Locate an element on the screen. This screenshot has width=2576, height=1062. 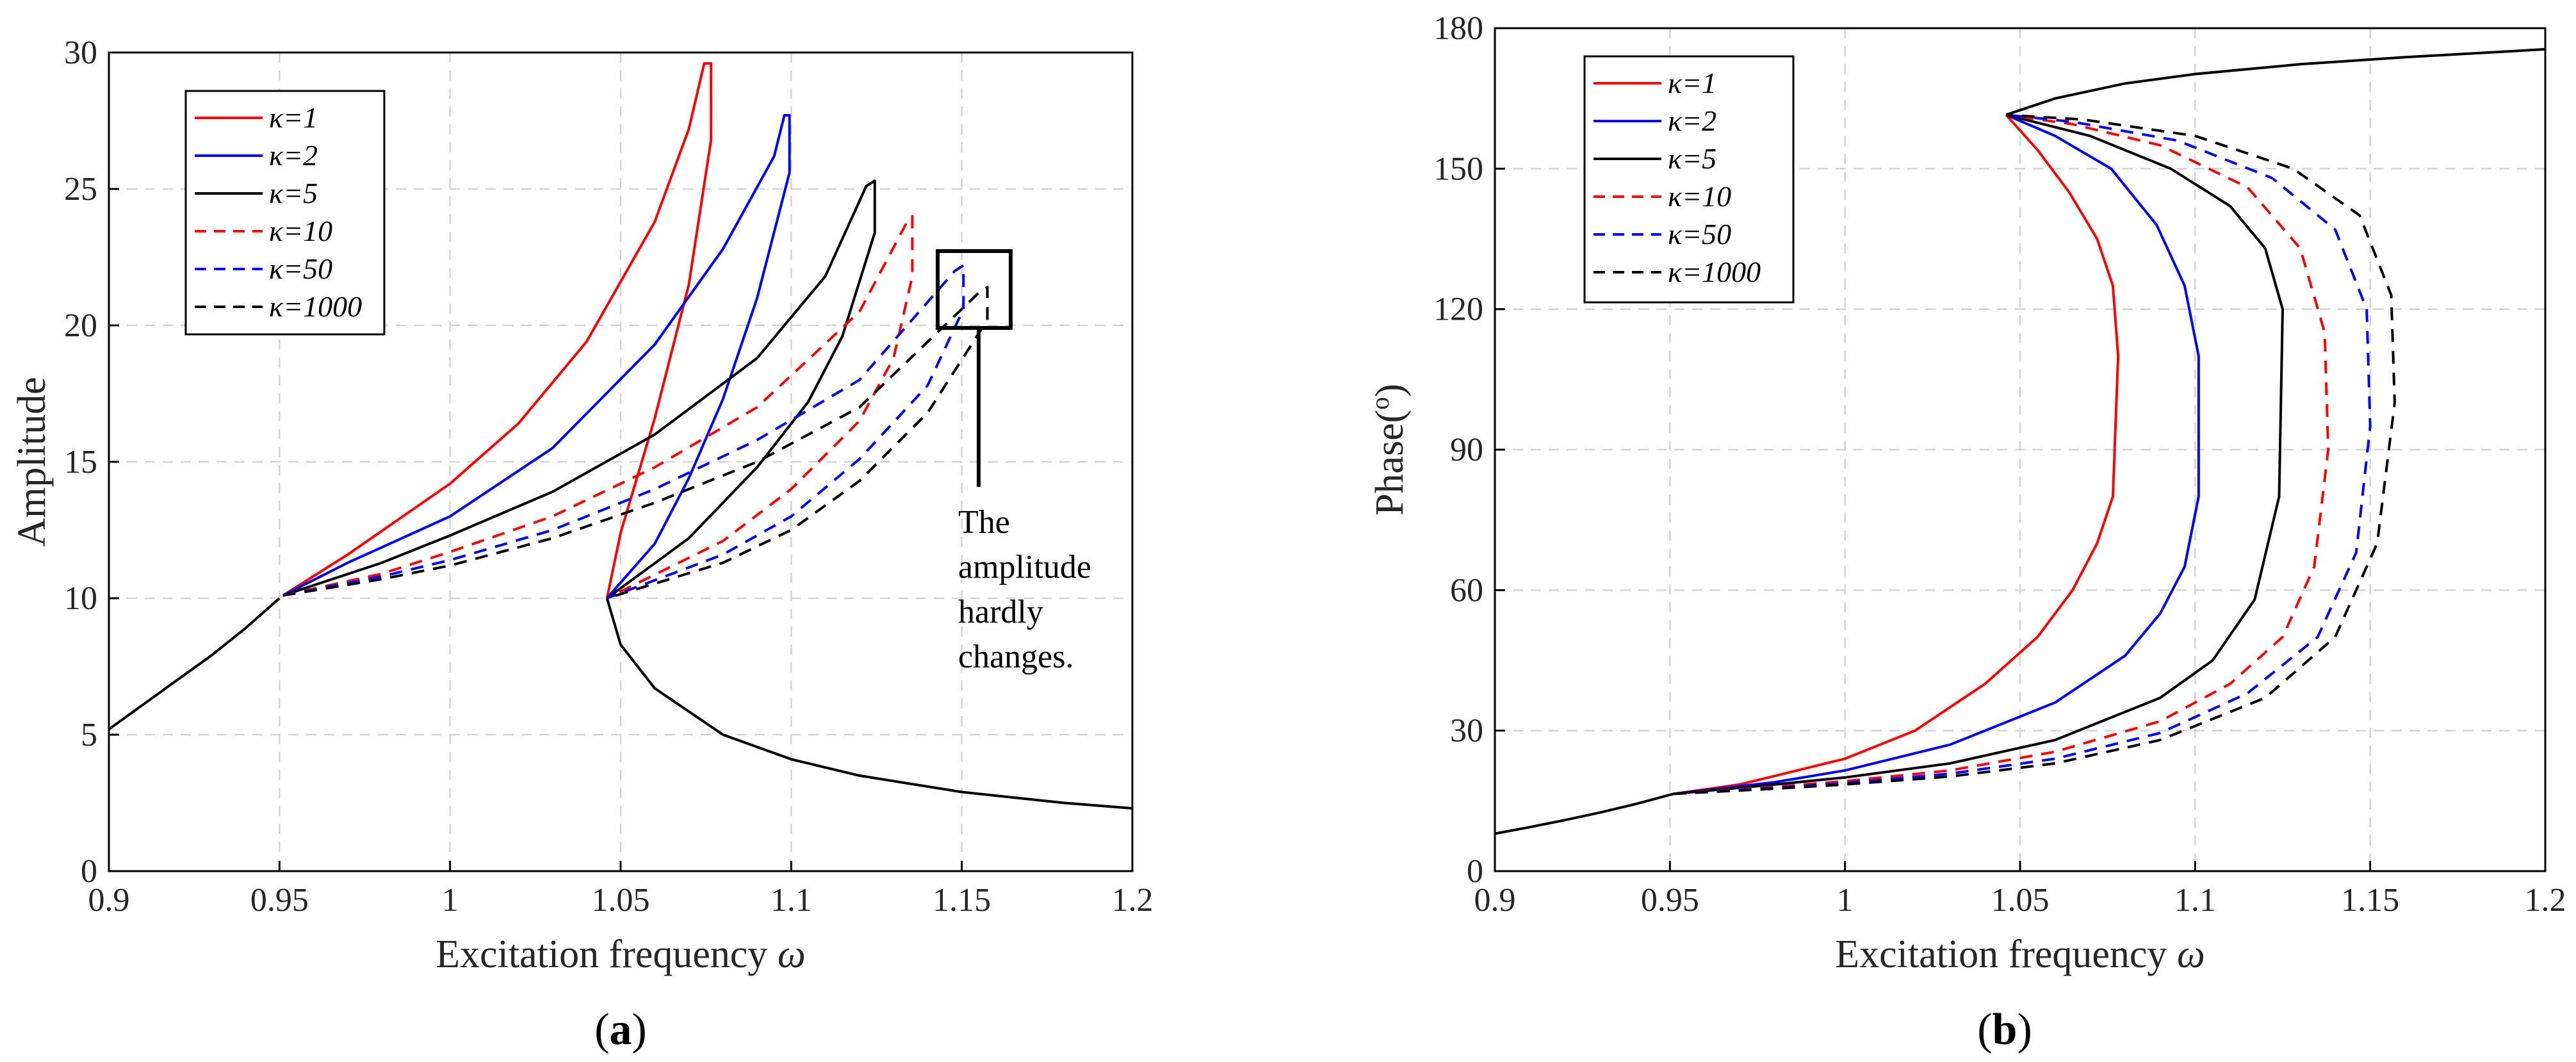
x-axis-label-b: Excitation frequency ω is located at coordinates (2020, 954).